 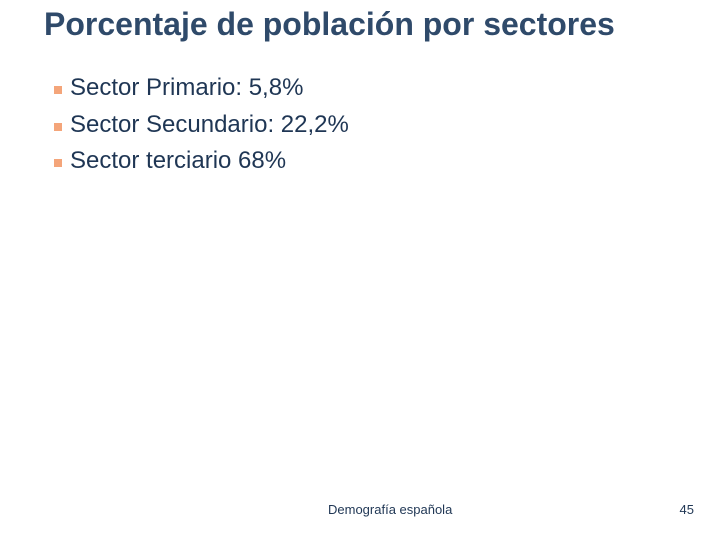 I want to click on page-number: 45, so click(x=686, y=509).